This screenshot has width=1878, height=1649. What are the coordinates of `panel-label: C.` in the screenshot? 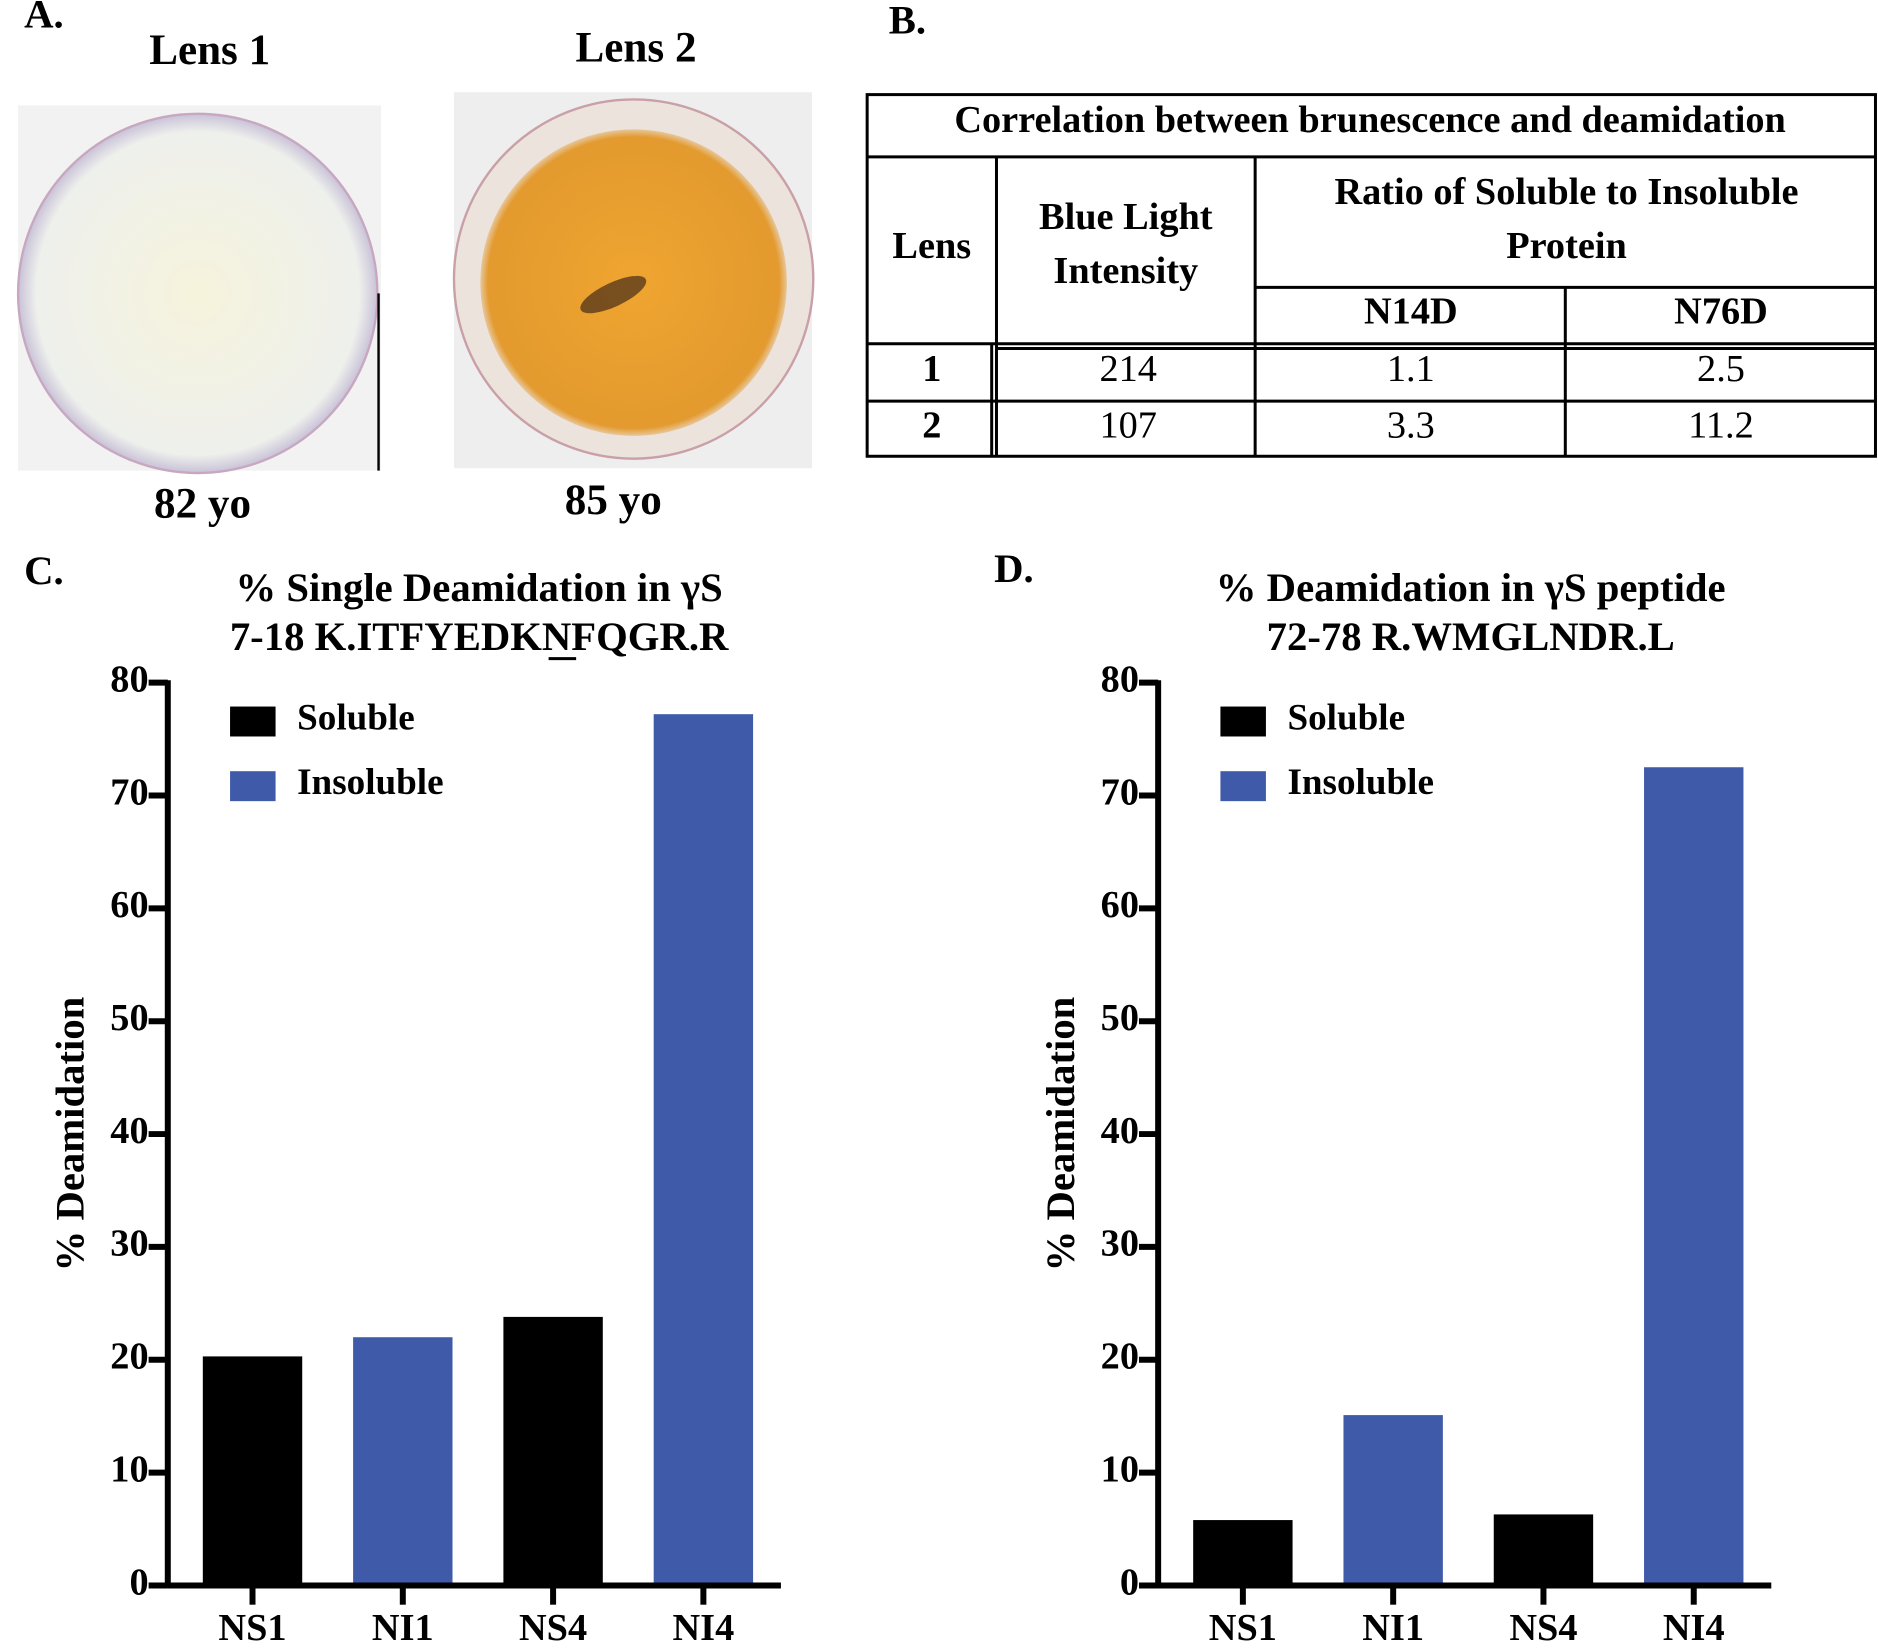 It's located at (44, 570).